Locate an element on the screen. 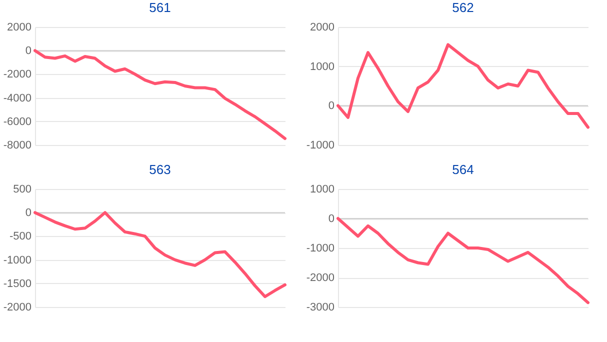 The width and height of the screenshot is (607, 342). y-tick-label: -1500 is located at coordinates (17, 284).